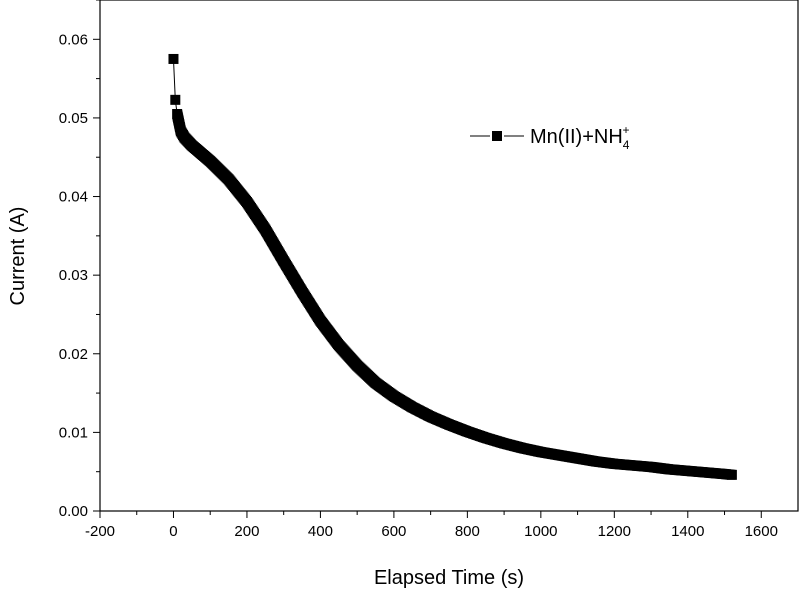 The height and width of the screenshot is (593, 800). Describe the element at coordinates (761, 531) in the screenshot. I see `x-tick-label: 1600` at that location.